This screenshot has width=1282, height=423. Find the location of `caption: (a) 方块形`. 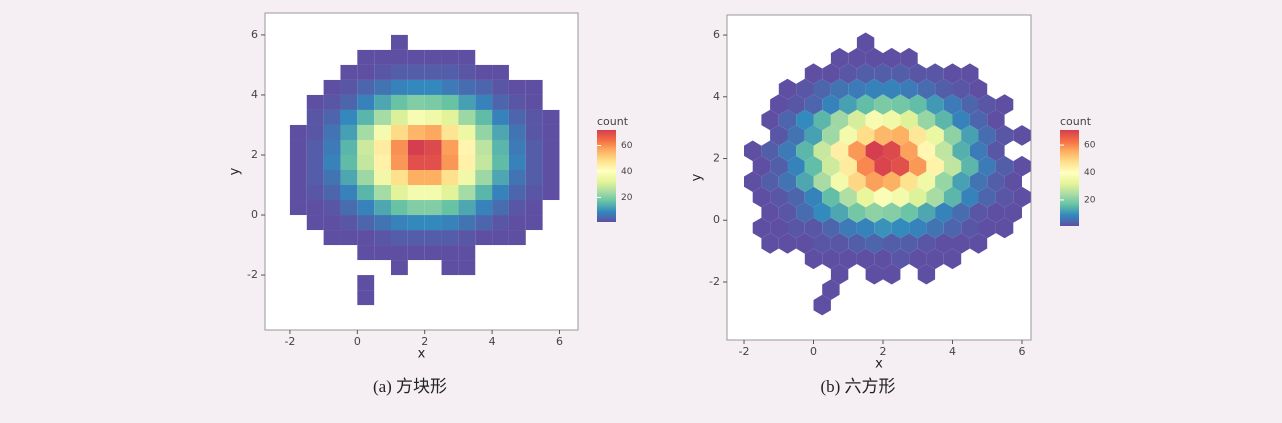

caption: (a) 方块形 is located at coordinates (410, 386).